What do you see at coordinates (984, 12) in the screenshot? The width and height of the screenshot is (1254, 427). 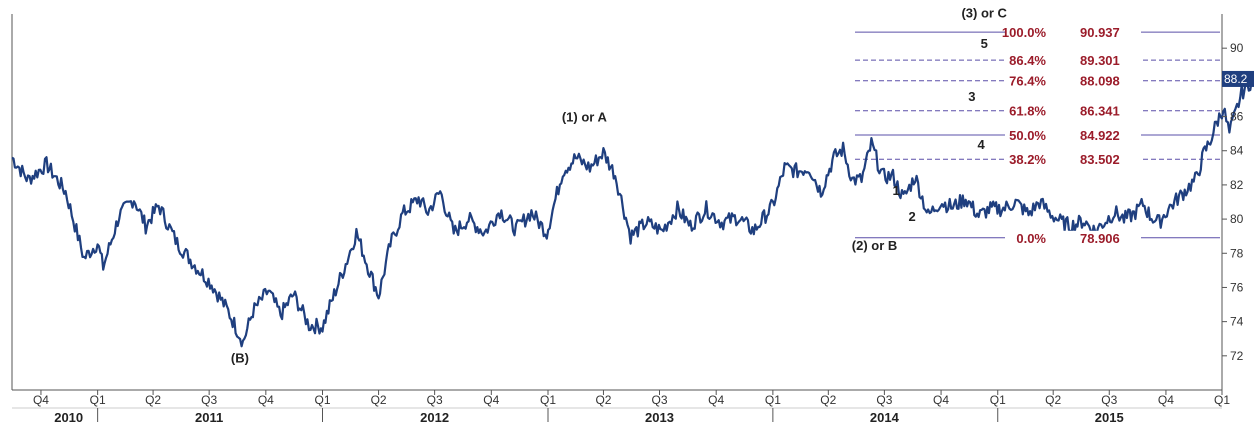 I see `wave-label: (3) or C` at bounding box center [984, 12].